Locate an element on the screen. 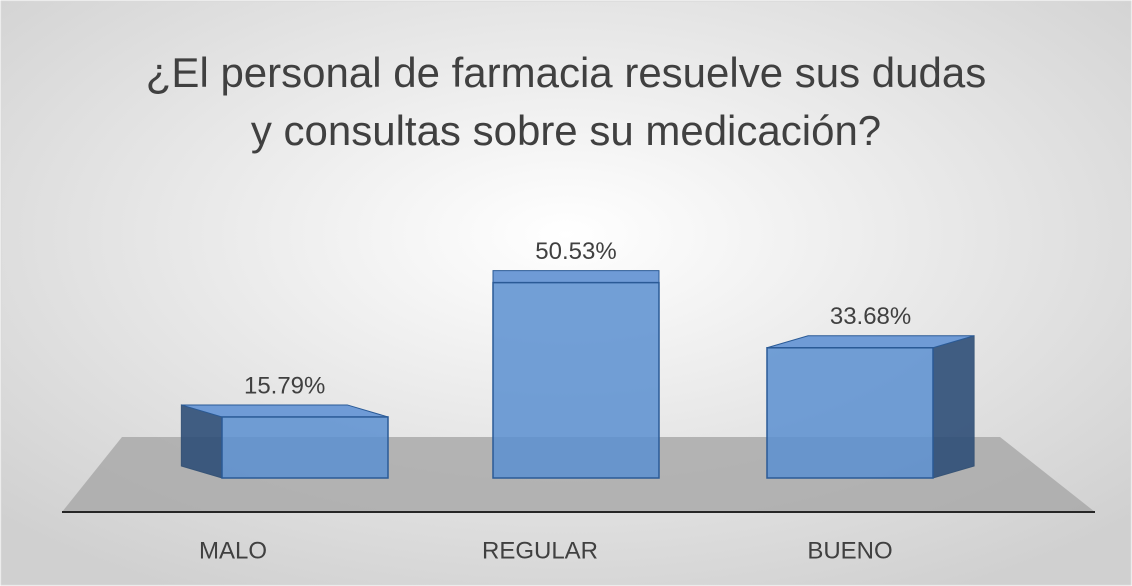 The height and width of the screenshot is (586, 1132). value-label: 15.79% is located at coordinates (284, 385).